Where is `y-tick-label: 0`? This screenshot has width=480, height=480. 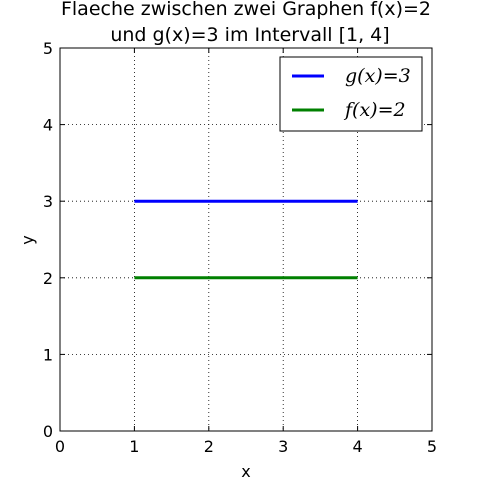 y-tick-label: 0 is located at coordinates (48, 431).